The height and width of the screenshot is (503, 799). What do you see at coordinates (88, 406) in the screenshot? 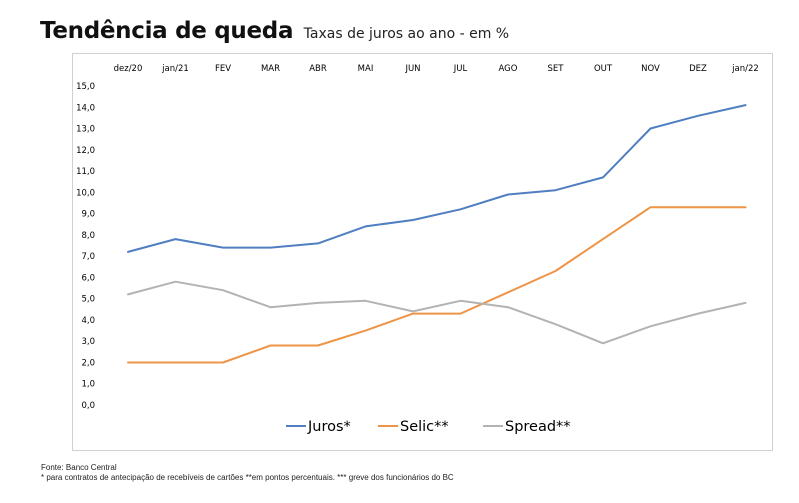
I see `y-tick-label: 0,0` at bounding box center [88, 406].